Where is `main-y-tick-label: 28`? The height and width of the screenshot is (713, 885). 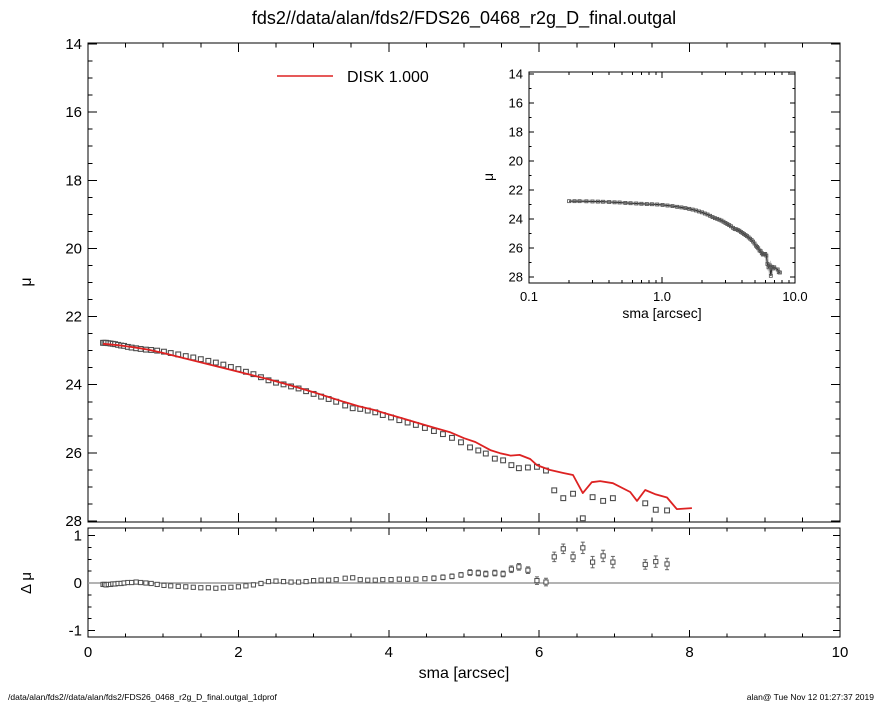
main-y-tick-label: 28 is located at coordinates (73, 521).